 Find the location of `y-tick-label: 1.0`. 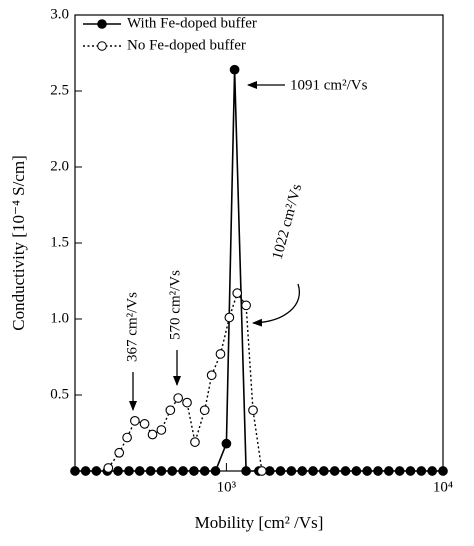

y-tick-label: 1.0 is located at coordinates (59, 318).